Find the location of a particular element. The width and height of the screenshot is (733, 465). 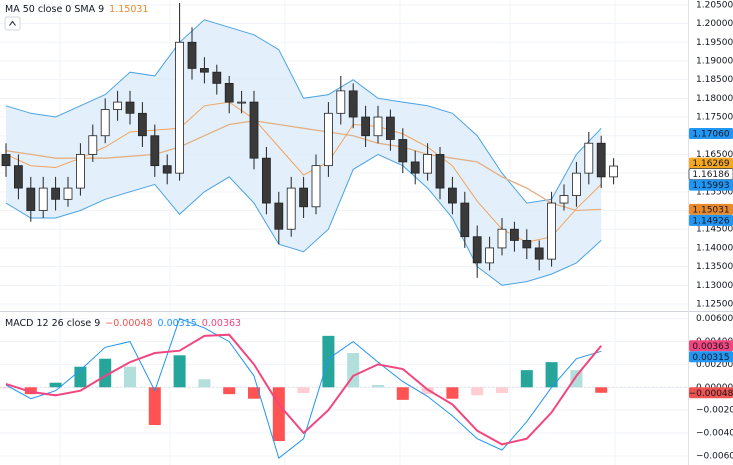

price-badge-label: 1.15993 is located at coordinates (710, 186).